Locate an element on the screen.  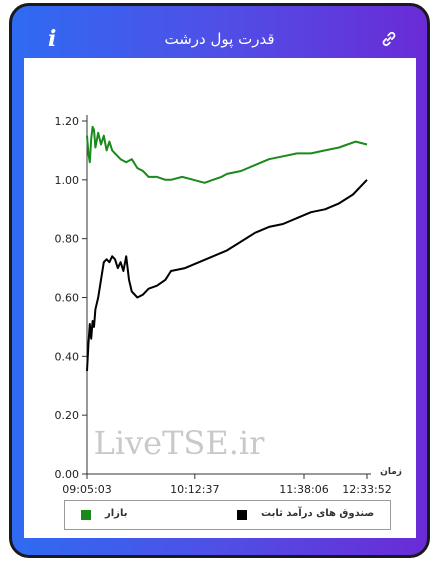
x-tick-label: 12:33:52 is located at coordinates (366, 489).